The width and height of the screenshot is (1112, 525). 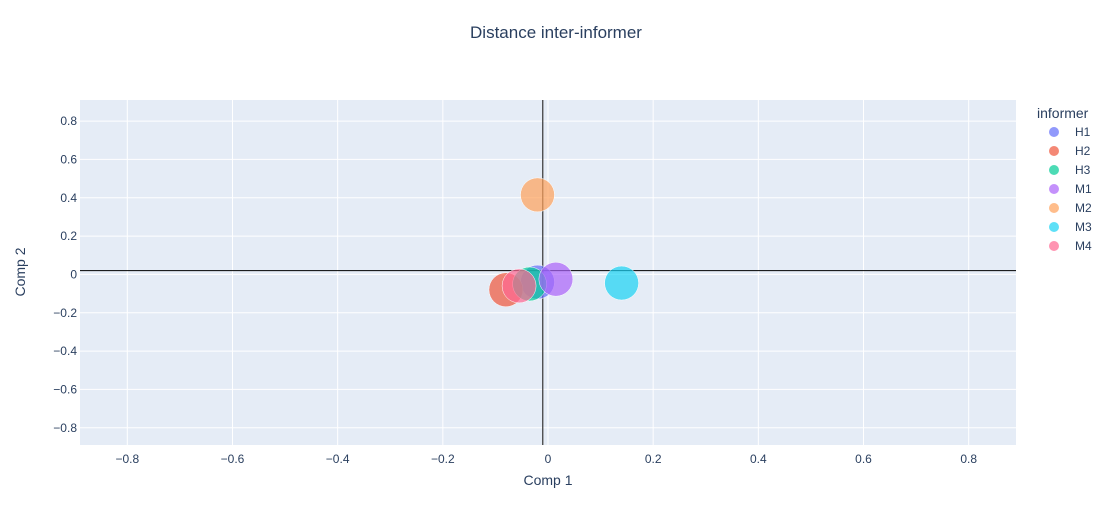 What do you see at coordinates (1054, 132) in the screenshot?
I see `legend-marker-h1` at bounding box center [1054, 132].